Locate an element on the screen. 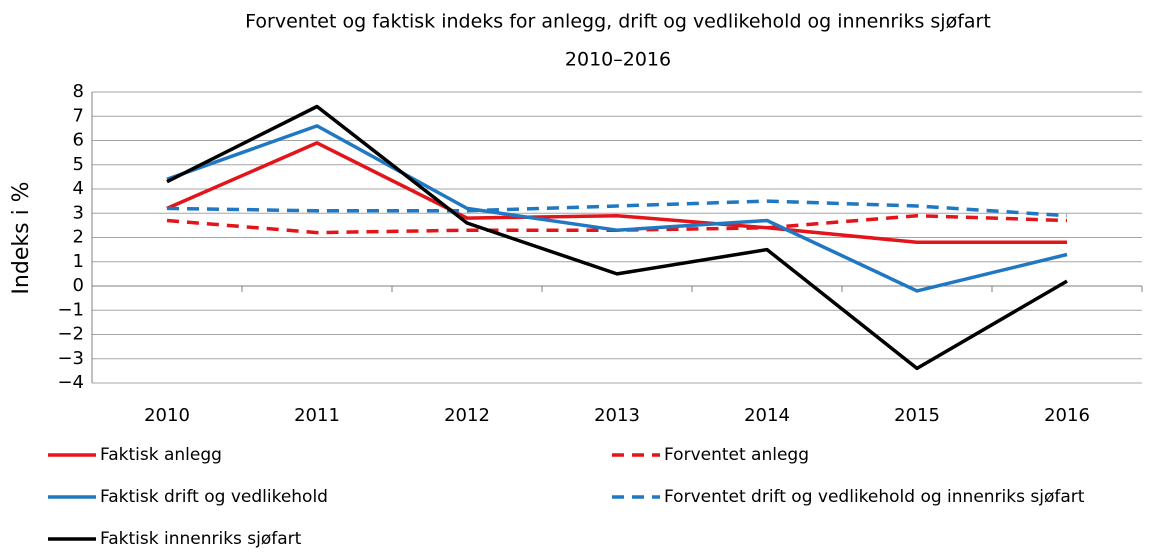 This screenshot has width=1165, height=552. y-tick-label: −3 is located at coordinates (70, 358).